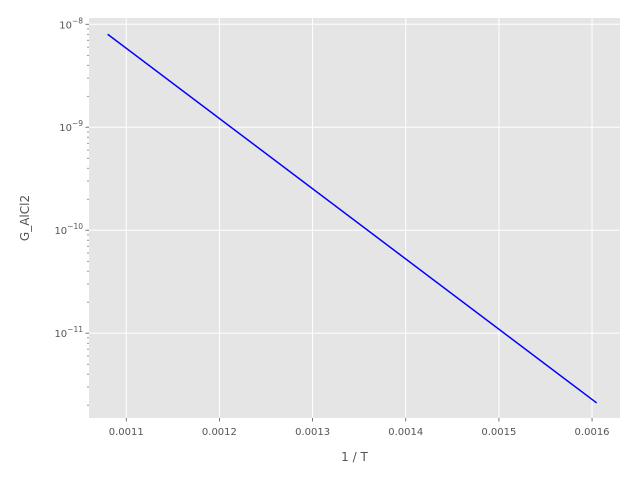  What do you see at coordinates (405, 432) in the screenshot?
I see `x-tick-label: 0.0014` at bounding box center [405, 432].